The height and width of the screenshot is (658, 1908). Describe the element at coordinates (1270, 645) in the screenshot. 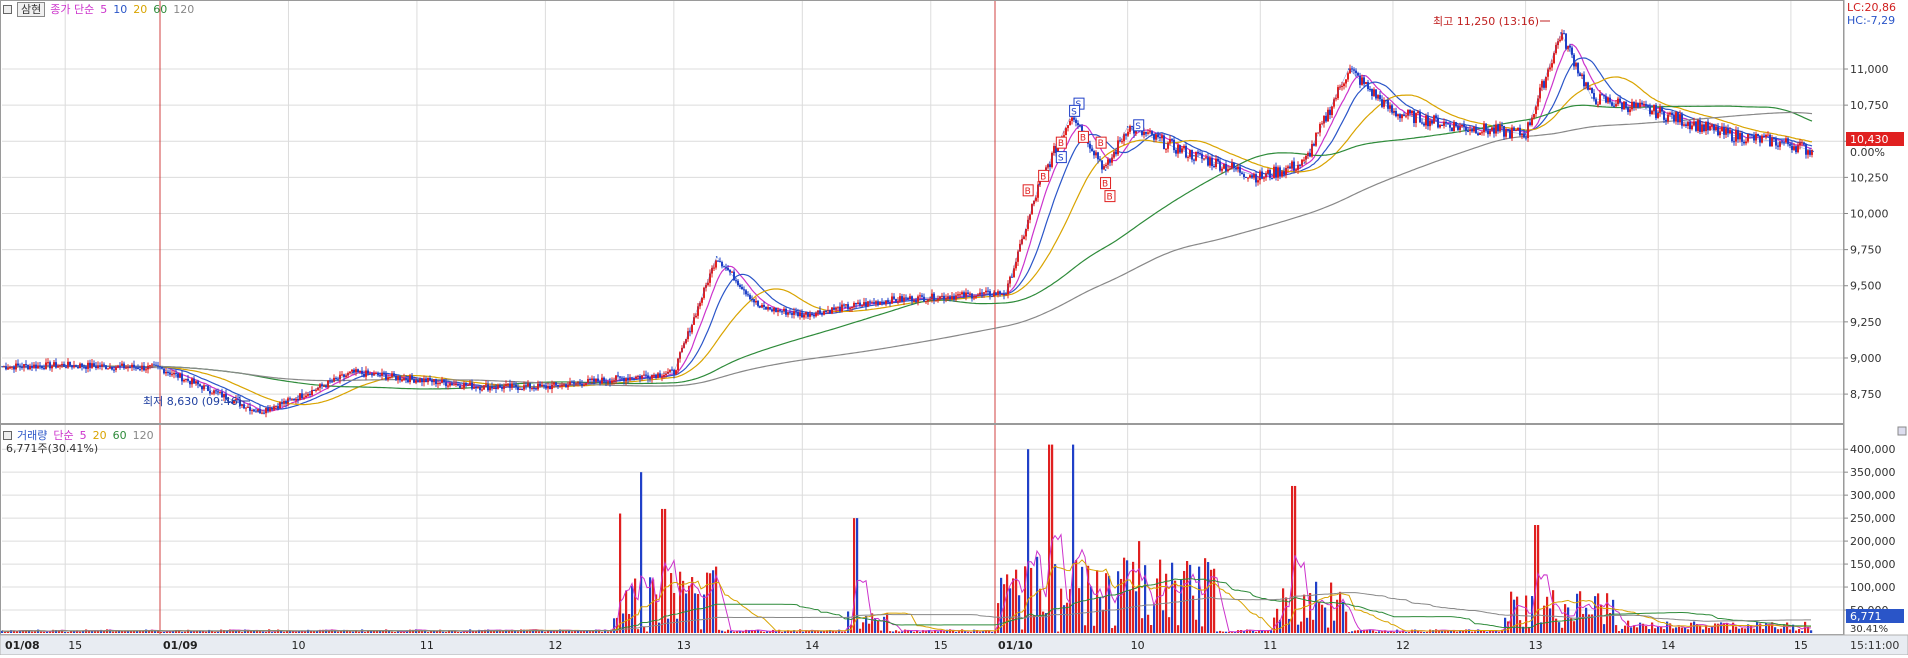

I see `time-tick-label: 11` at that location.